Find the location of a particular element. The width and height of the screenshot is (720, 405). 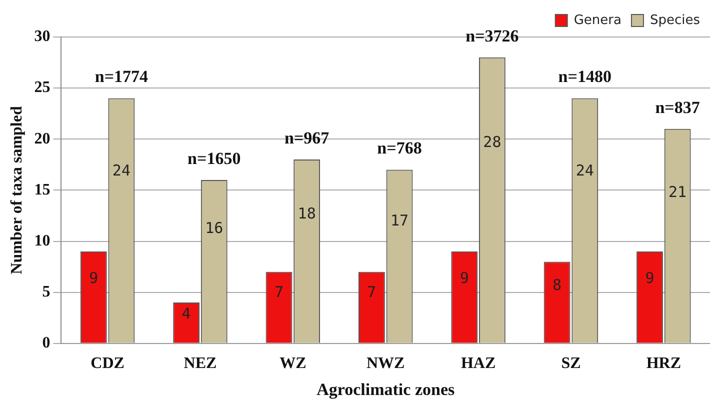

x-tick-label: CDZ is located at coordinates (107, 363).